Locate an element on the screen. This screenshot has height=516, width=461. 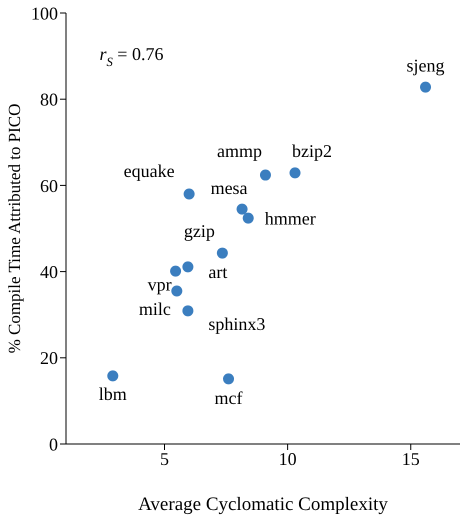
x-tick-label: 10 is located at coordinates (287, 458).